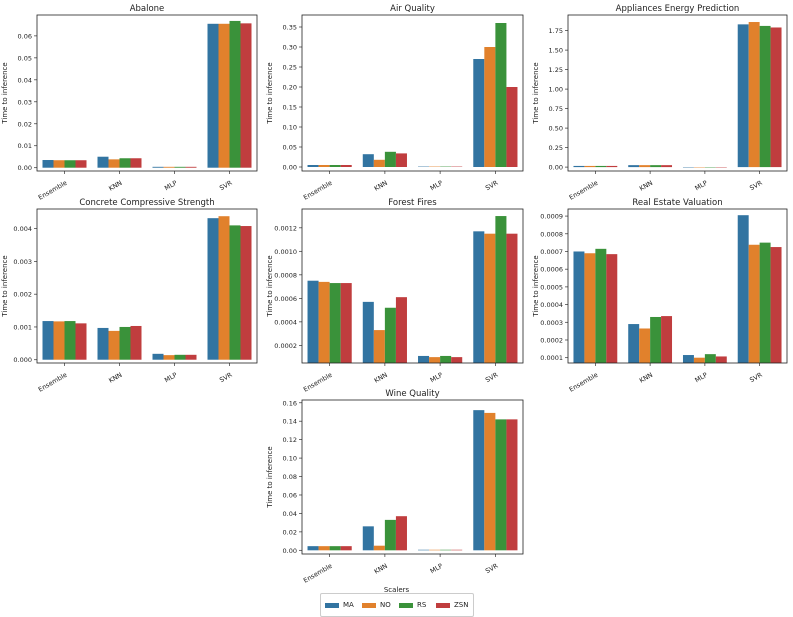  Describe the element at coordinates (22, 327) in the screenshot. I see `y-tick-label: 0.001` at that location.